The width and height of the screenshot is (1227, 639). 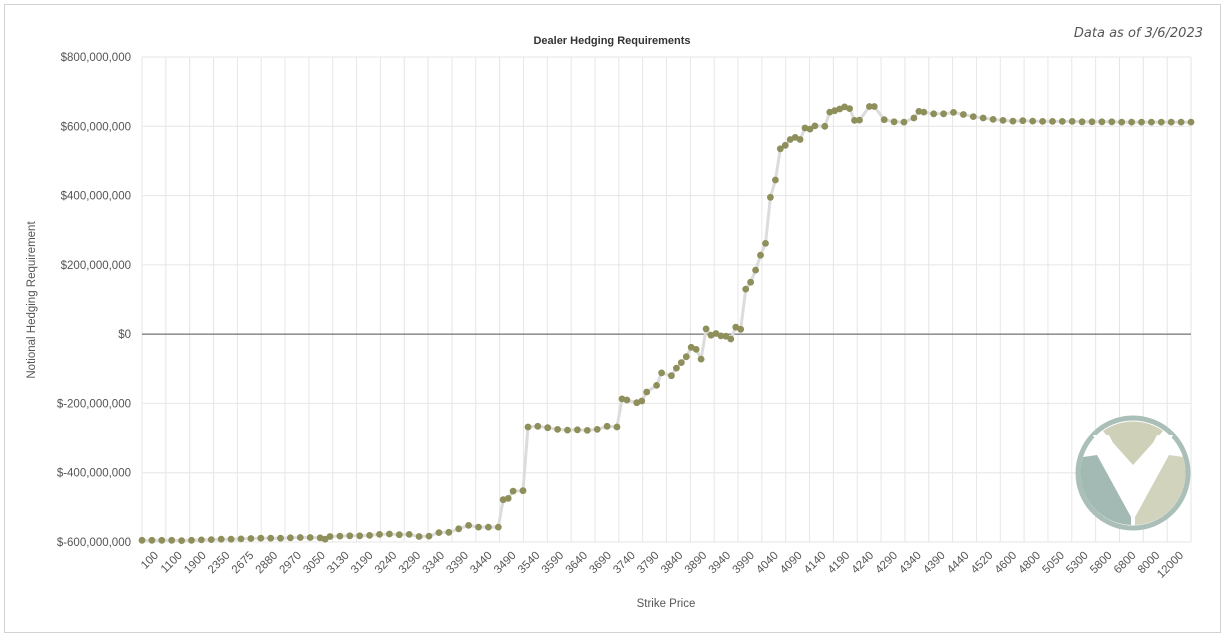 I want to click on x-tick-label: 4040, so click(x=767, y=563).